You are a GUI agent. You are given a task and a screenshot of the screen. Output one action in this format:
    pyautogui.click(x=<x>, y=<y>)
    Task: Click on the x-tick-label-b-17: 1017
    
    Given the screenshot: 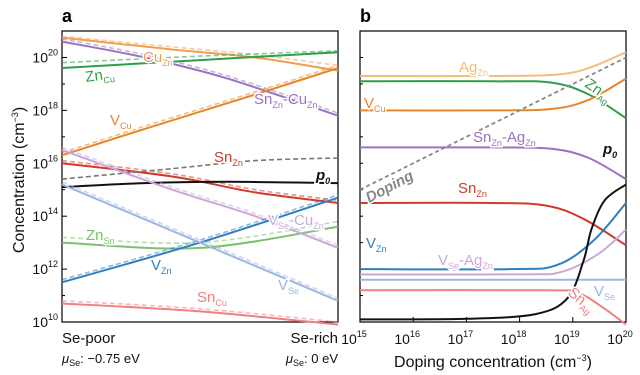 What is the action you would take?
    pyautogui.click(x=461, y=338)
    